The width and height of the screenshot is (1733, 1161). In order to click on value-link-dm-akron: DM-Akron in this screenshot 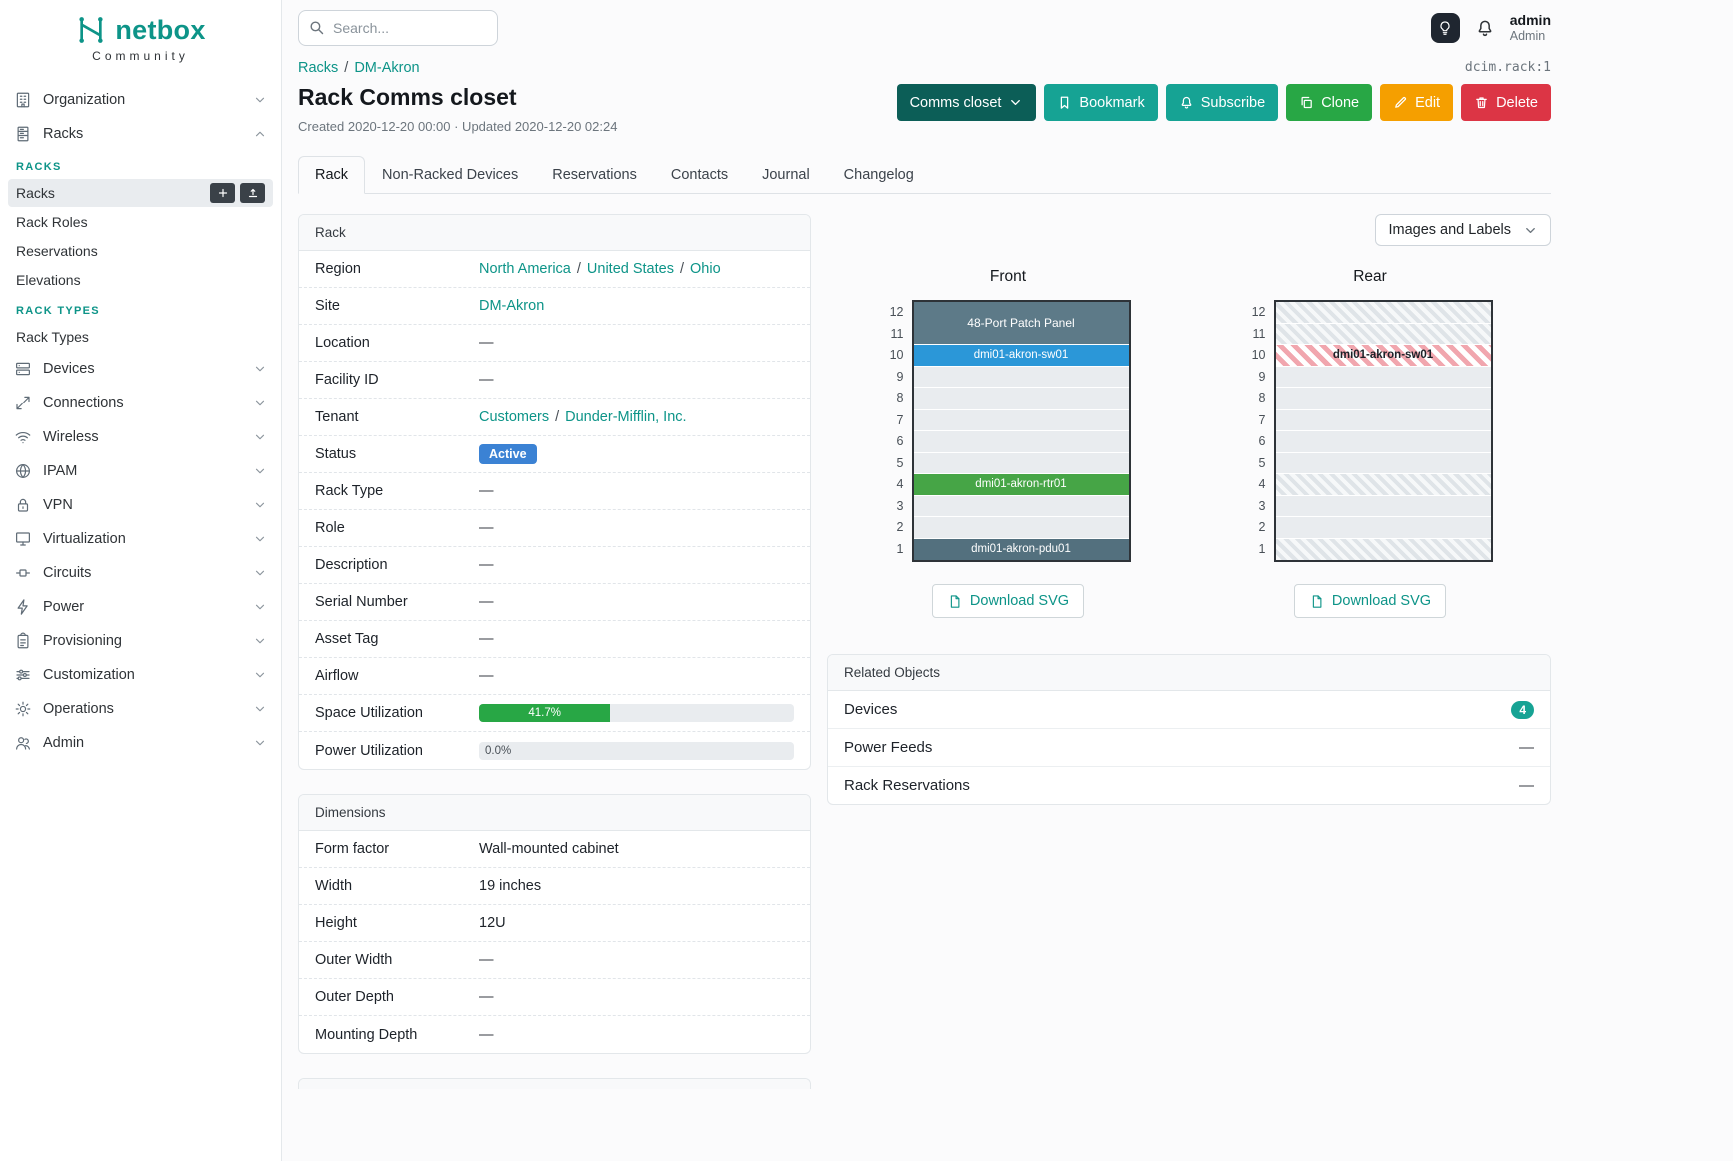, I will do `click(512, 306)`.